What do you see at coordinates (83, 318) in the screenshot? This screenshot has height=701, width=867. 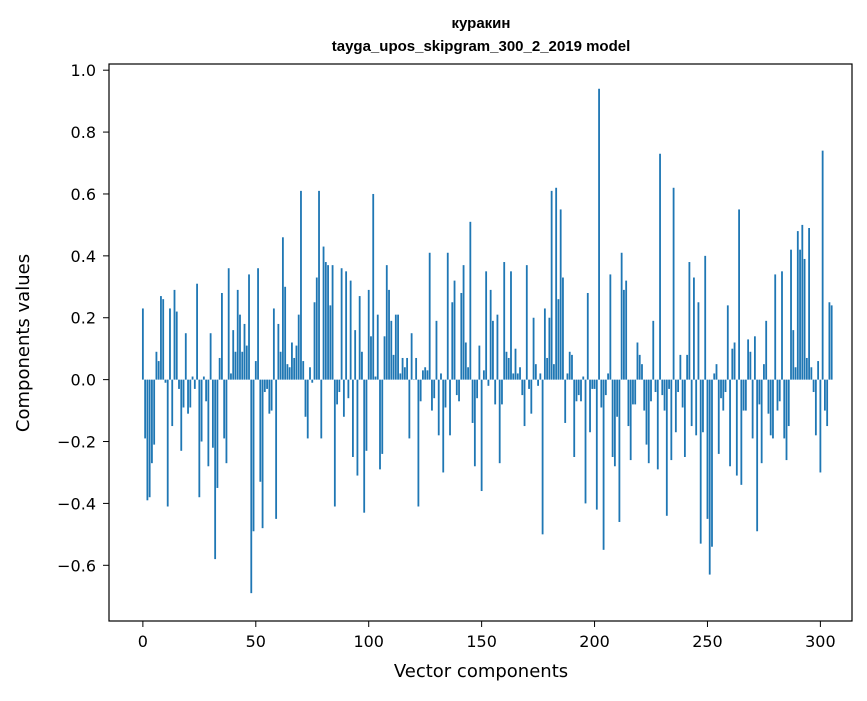 I see `y-tick-label: 0.2` at bounding box center [83, 318].